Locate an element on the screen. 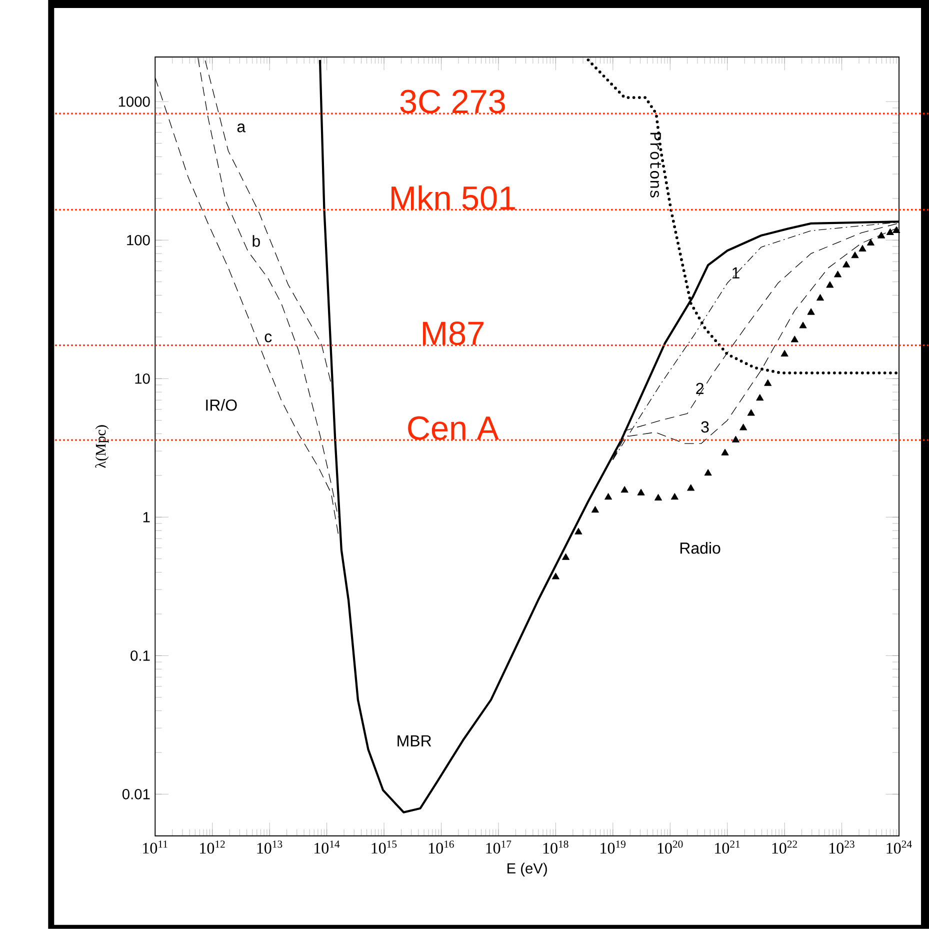  annotation: MBR is located at coordinates (415, 740).